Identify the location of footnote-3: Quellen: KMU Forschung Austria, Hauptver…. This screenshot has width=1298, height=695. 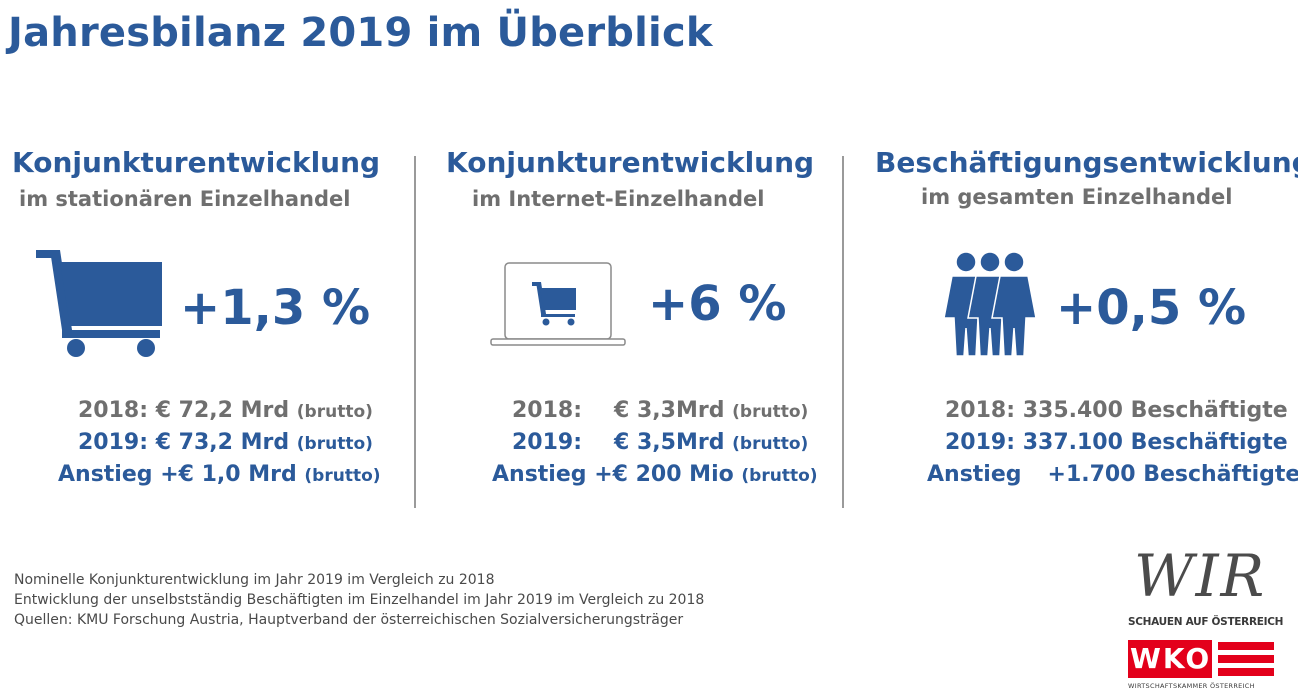
(349, 620).